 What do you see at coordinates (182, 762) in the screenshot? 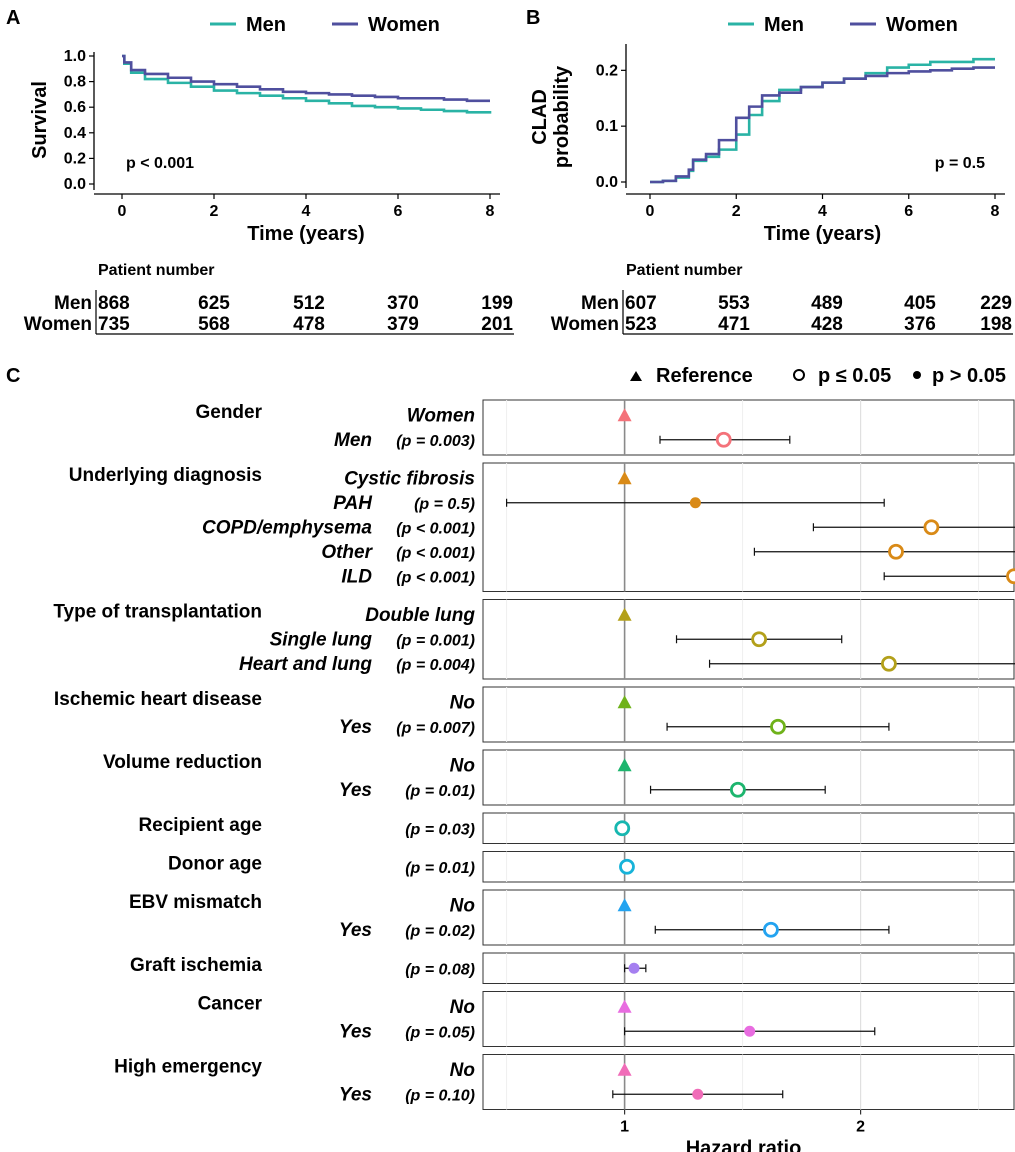
I see `forest-group-label: Volume reduction` at bounding box center [182, 762].